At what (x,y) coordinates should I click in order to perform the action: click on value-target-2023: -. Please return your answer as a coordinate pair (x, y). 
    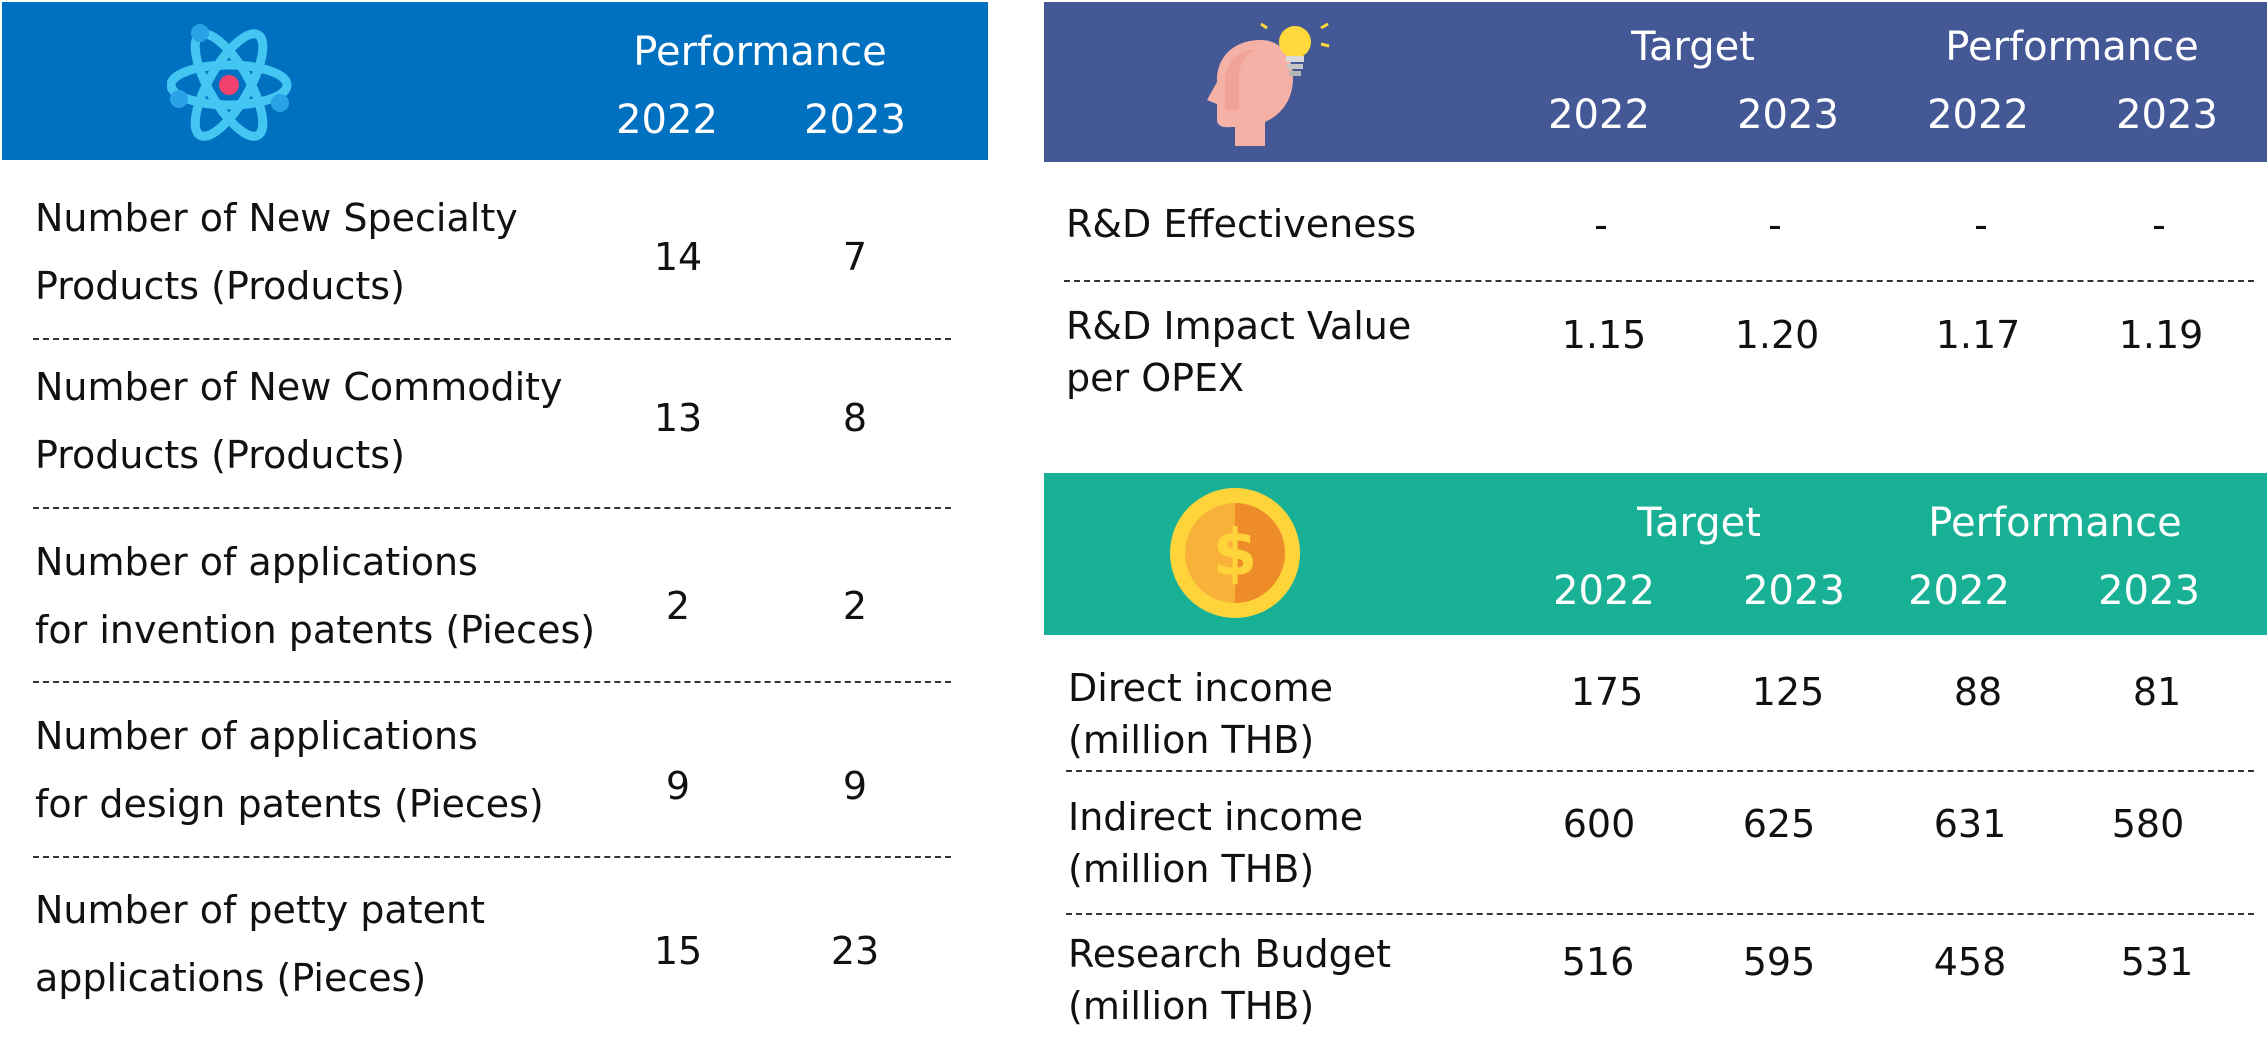
    Looking at the image, I should click on (1775, 225).